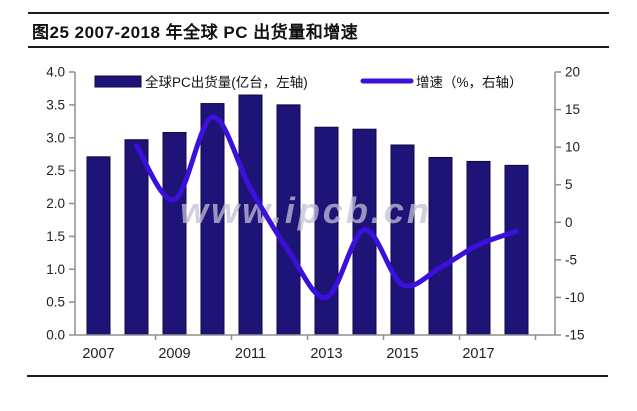 This screenshot has width=637, height=411. I want to click on x-axis-year-label: 2009, so click(174, 354).